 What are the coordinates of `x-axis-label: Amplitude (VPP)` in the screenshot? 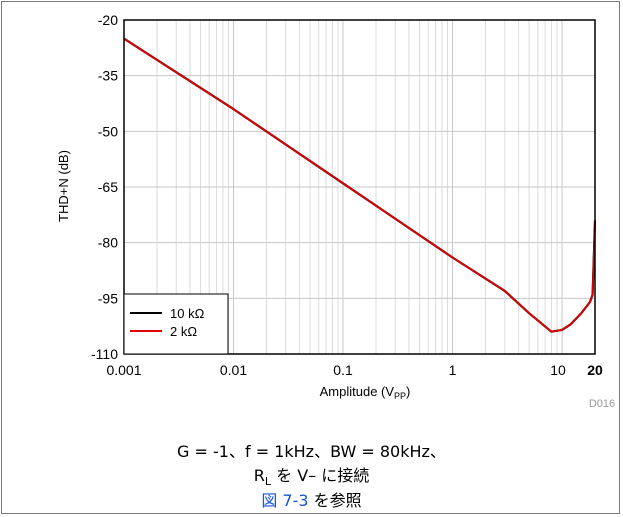 It's located at (365, 392).